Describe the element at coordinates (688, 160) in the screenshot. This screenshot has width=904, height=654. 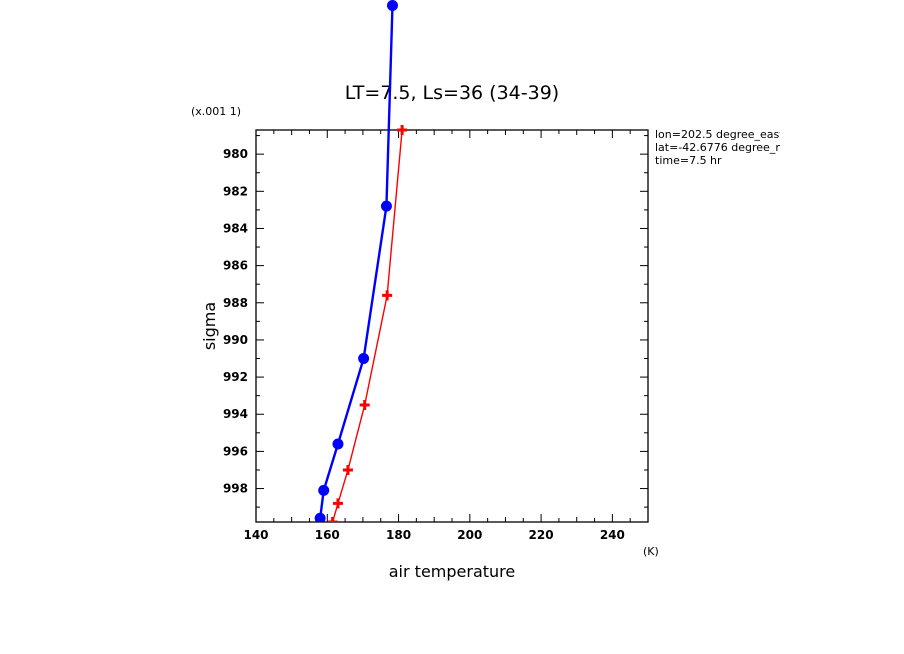
I see `info-time: time=7.5 hr` at that location.